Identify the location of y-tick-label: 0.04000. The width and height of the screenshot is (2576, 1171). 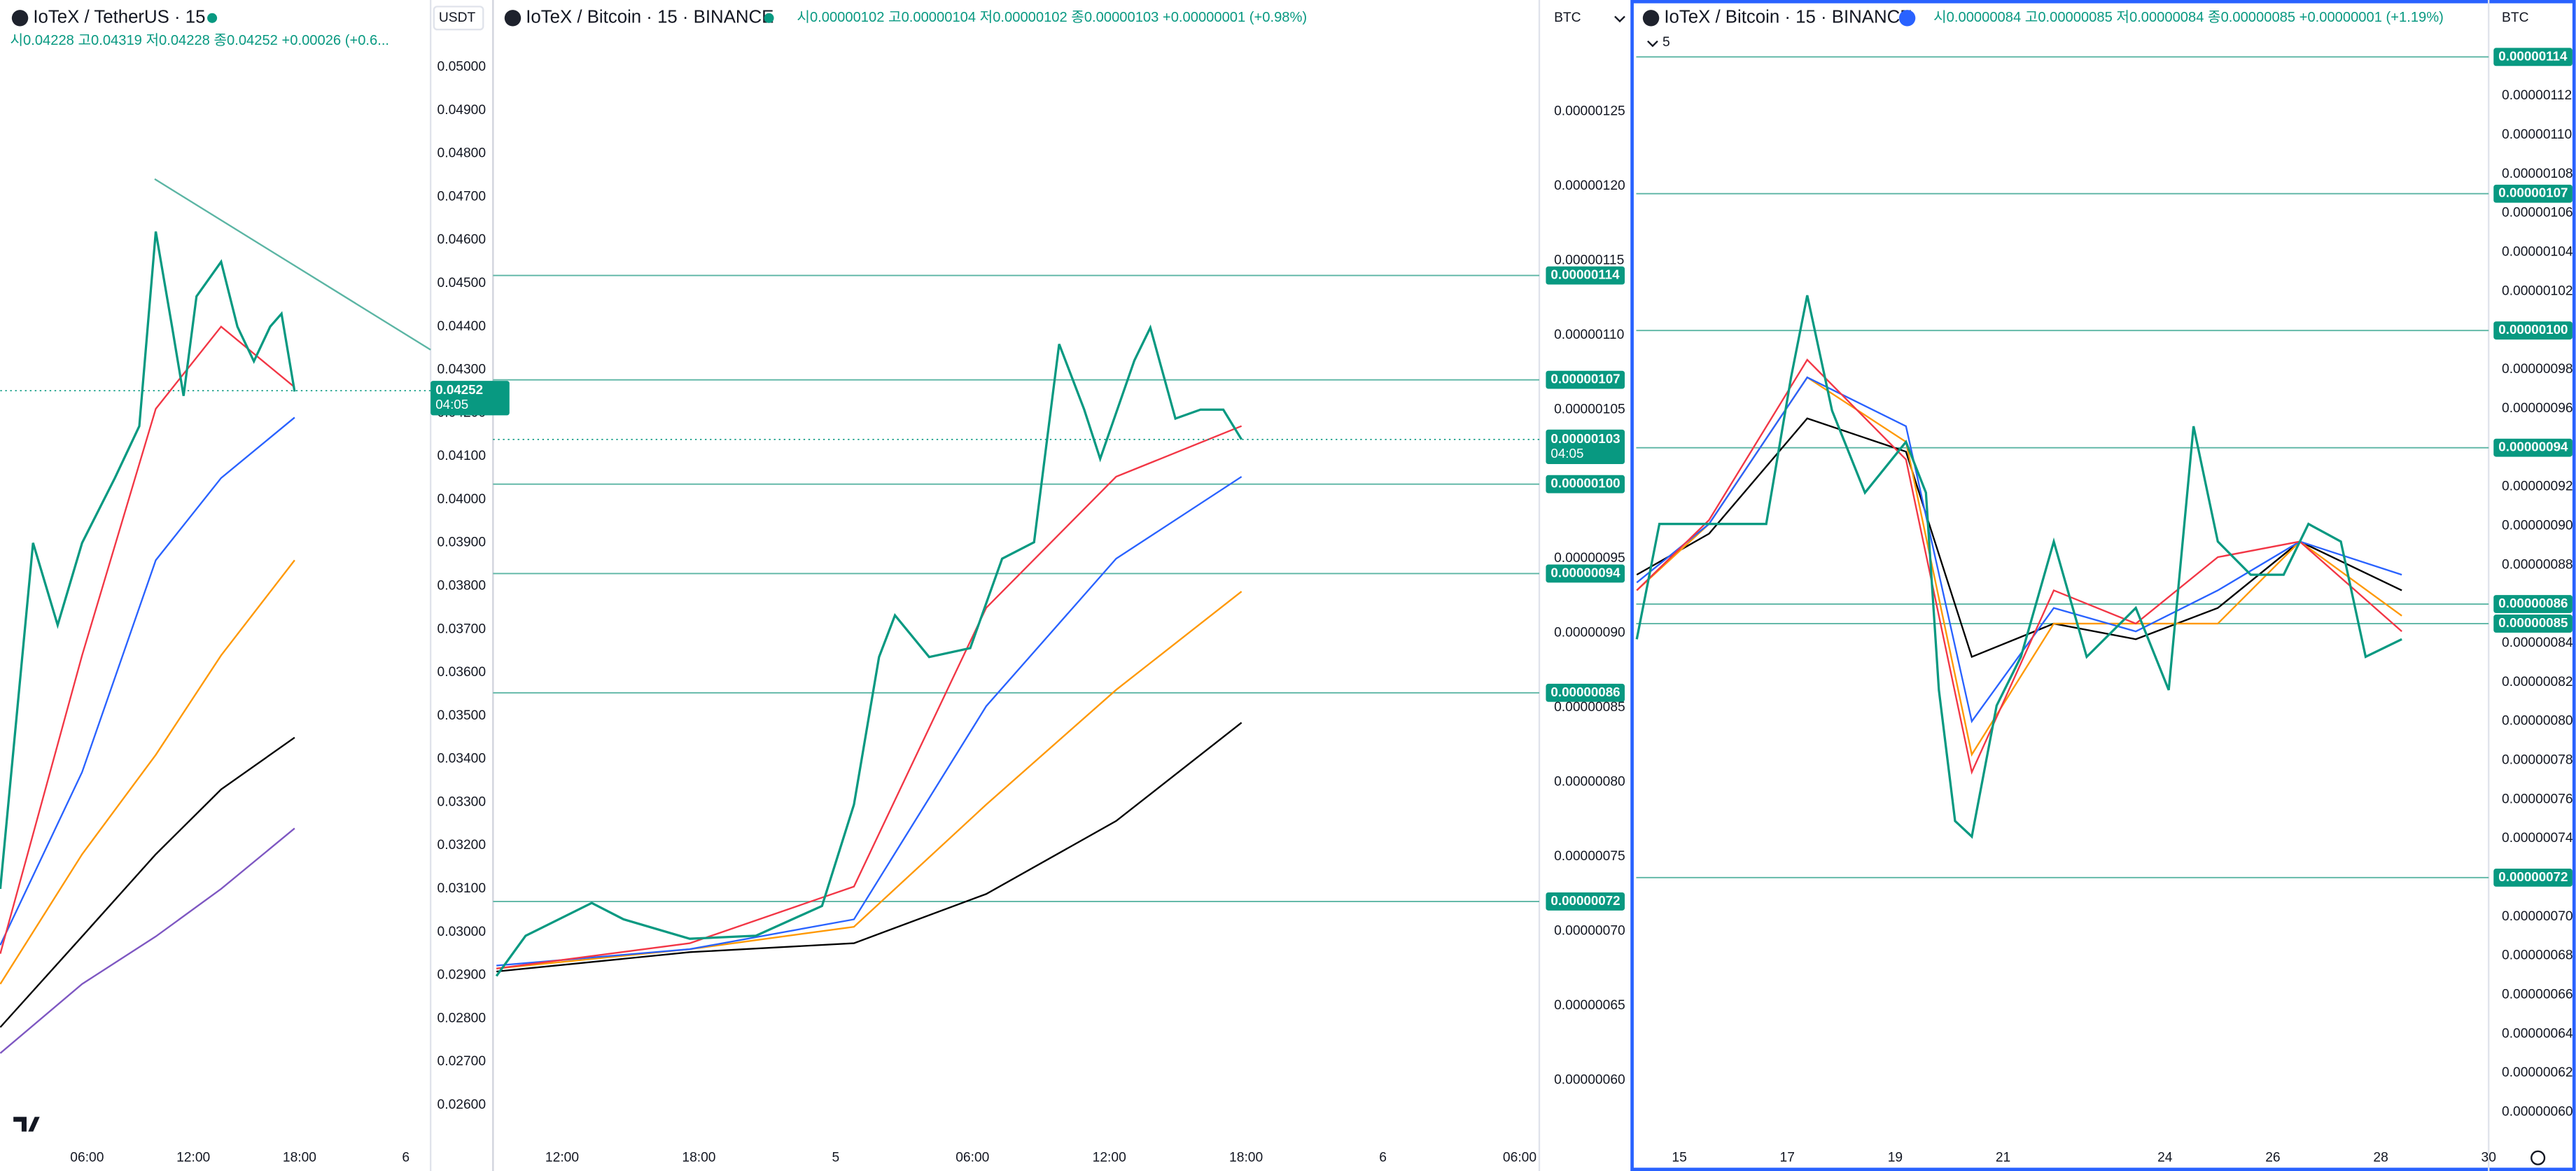
(462, 499).